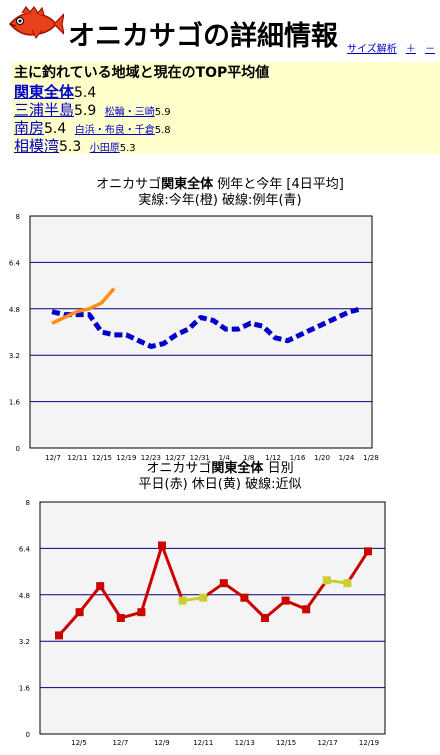  Describe the element at coordinates (200, 458) in the screenshot. I see `chart1-x-tick-label: 12/31` at that location.